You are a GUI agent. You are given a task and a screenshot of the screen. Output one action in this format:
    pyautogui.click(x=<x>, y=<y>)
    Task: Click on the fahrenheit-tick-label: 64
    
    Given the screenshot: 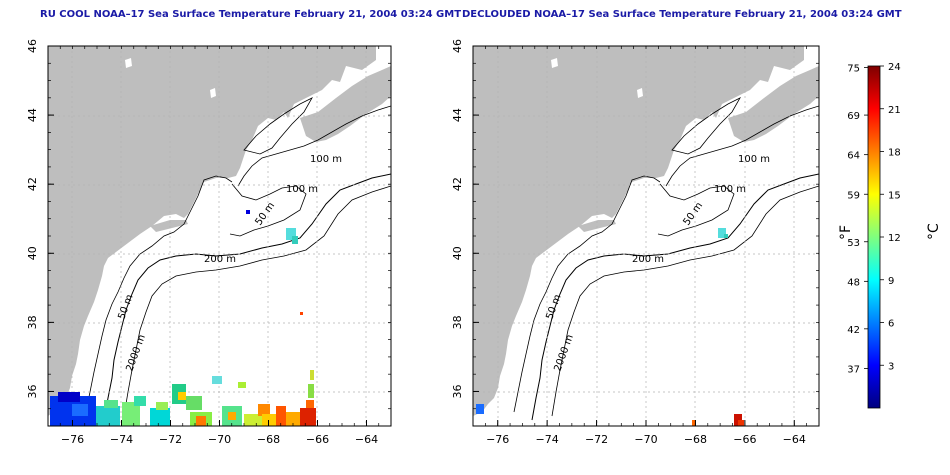 What is the action you would take?
    pyautogui.click(x=853, y=156)
    